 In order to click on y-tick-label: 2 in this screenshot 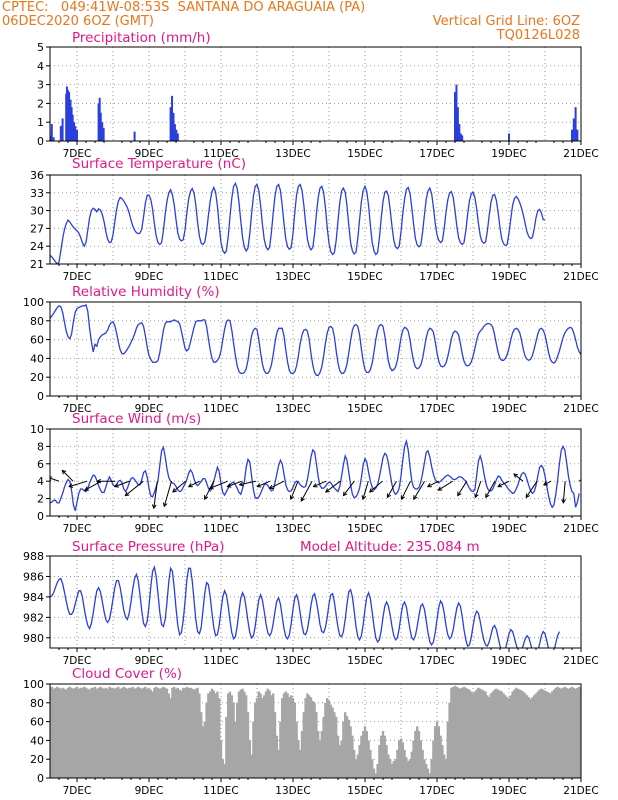, I will do `click(40, 103)`.